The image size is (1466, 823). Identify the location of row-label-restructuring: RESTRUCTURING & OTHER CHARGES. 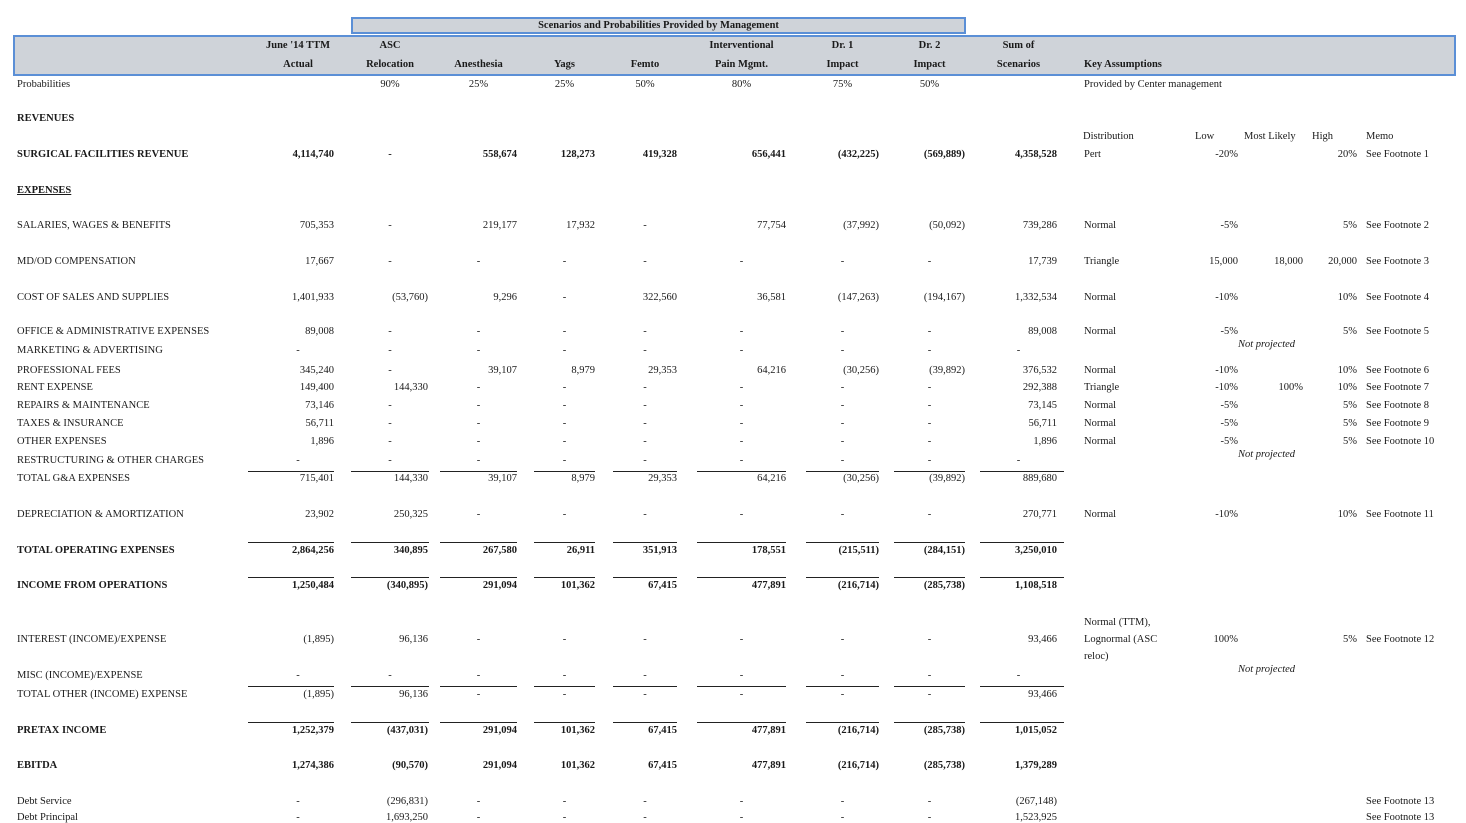
(110, 460).